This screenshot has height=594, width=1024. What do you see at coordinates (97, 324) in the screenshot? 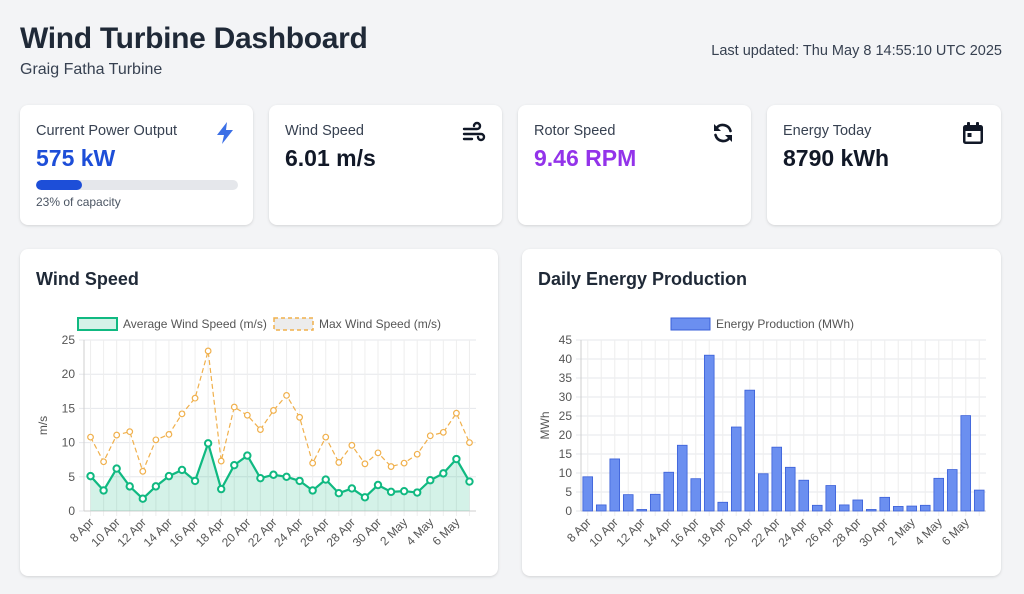
I see `legend-swatch-average` at bounding box center [97, 324].